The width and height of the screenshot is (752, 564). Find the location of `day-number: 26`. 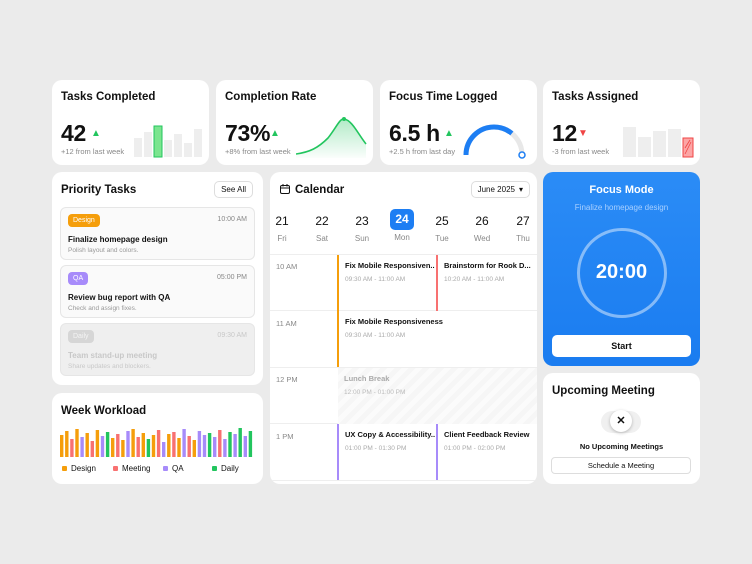

day-number: 26 is located at coordinates (482, 221).